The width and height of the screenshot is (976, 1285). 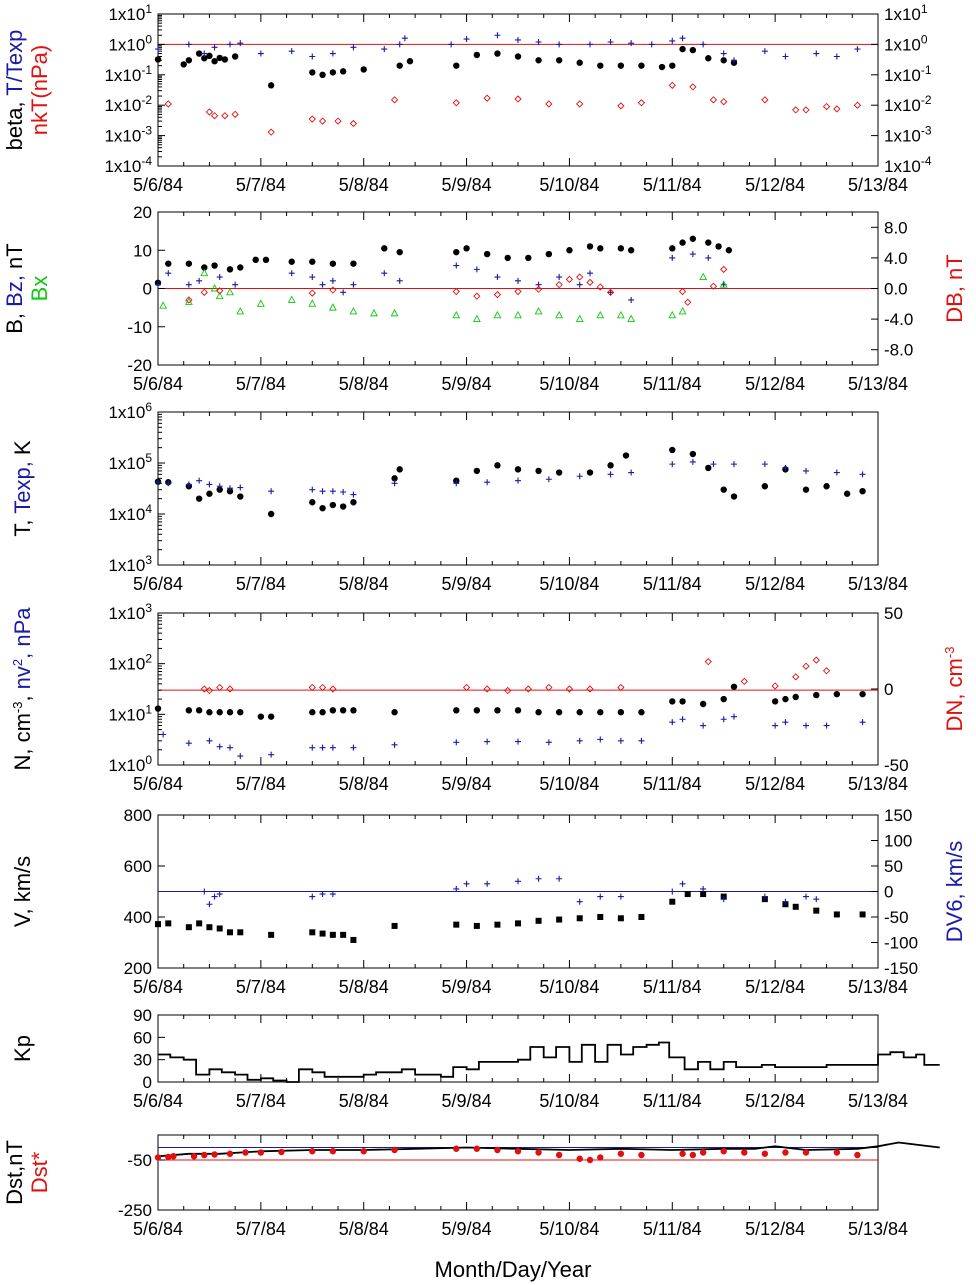 I want to click on y-tick-label: 1x10⁻⁴, so click(x=128, y=165).